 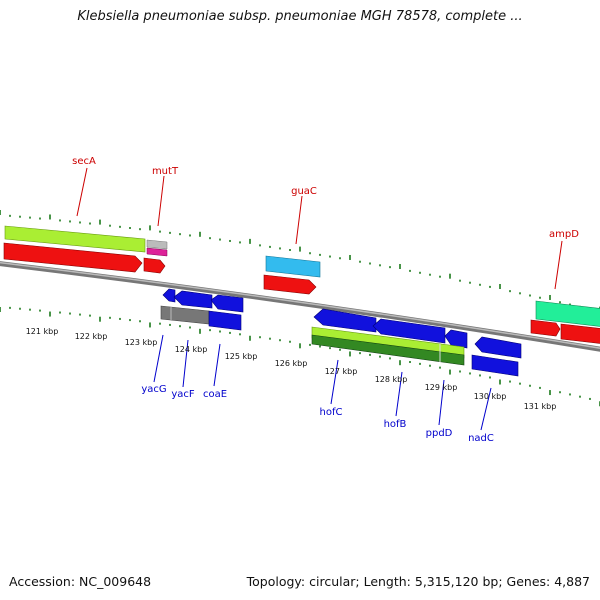 What do you see at coordinates (399, 394) in the screenshot?
I see `leader-hofB` at bounding box center [399, 394].